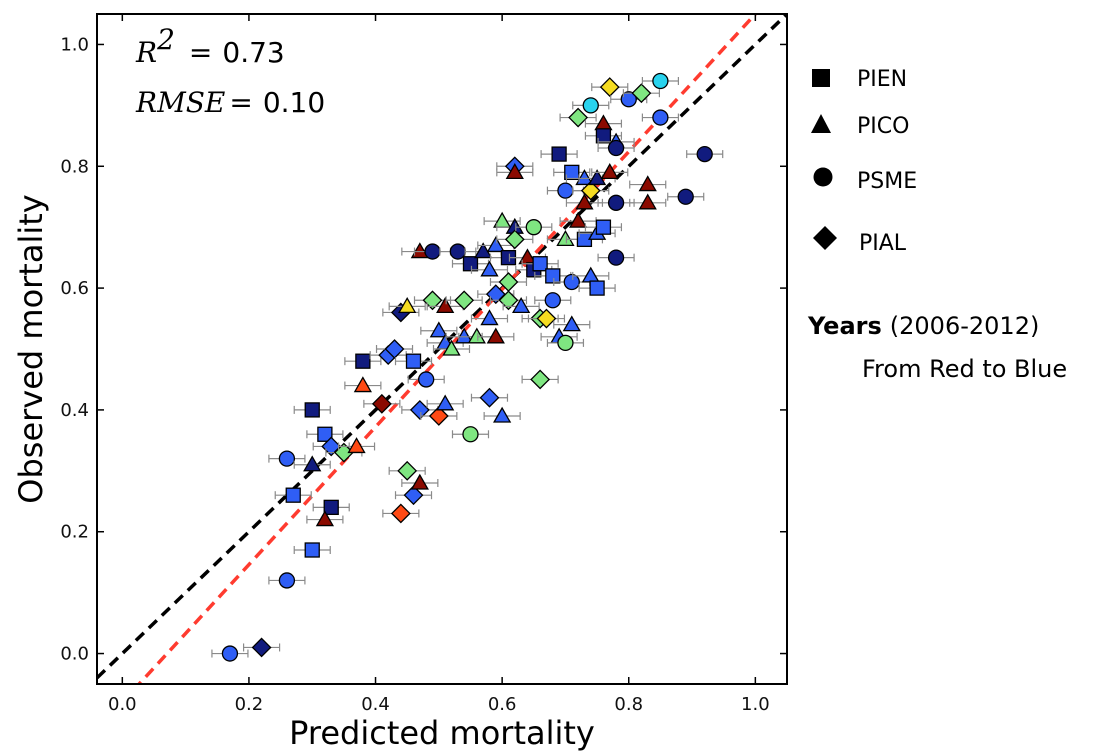 The image size is (1108, 752). I want to click on x-tick-label: 0.2, so click(249, 704).